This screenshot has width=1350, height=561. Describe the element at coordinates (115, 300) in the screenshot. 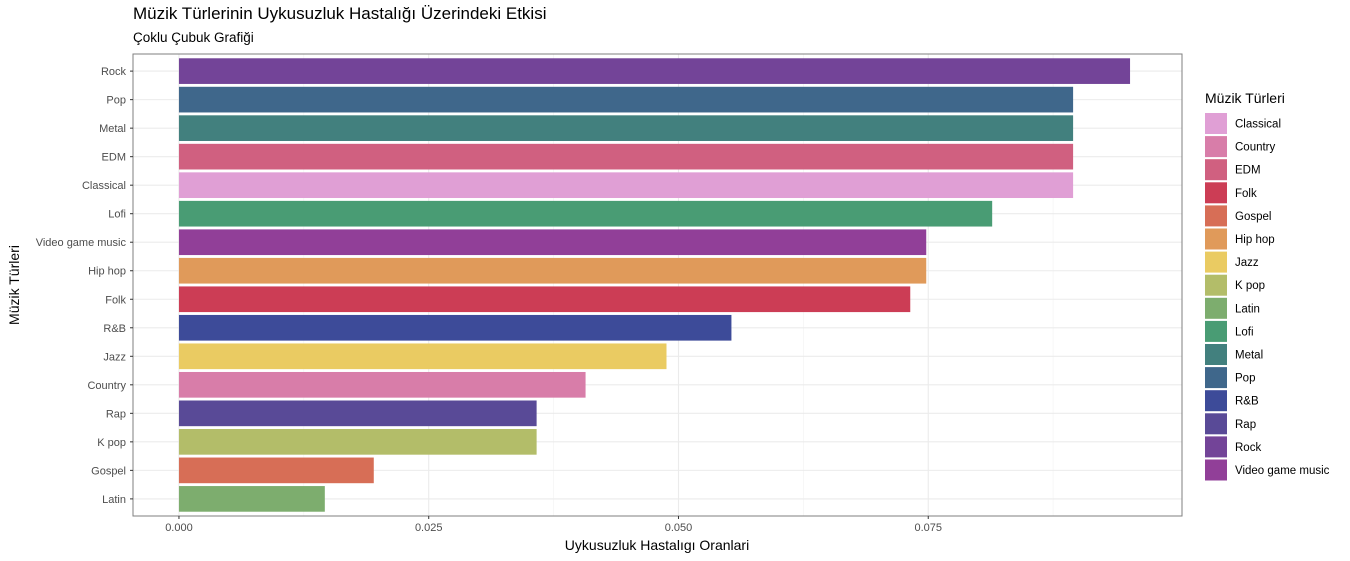

I see `y-tick-label: Folk` at that location.